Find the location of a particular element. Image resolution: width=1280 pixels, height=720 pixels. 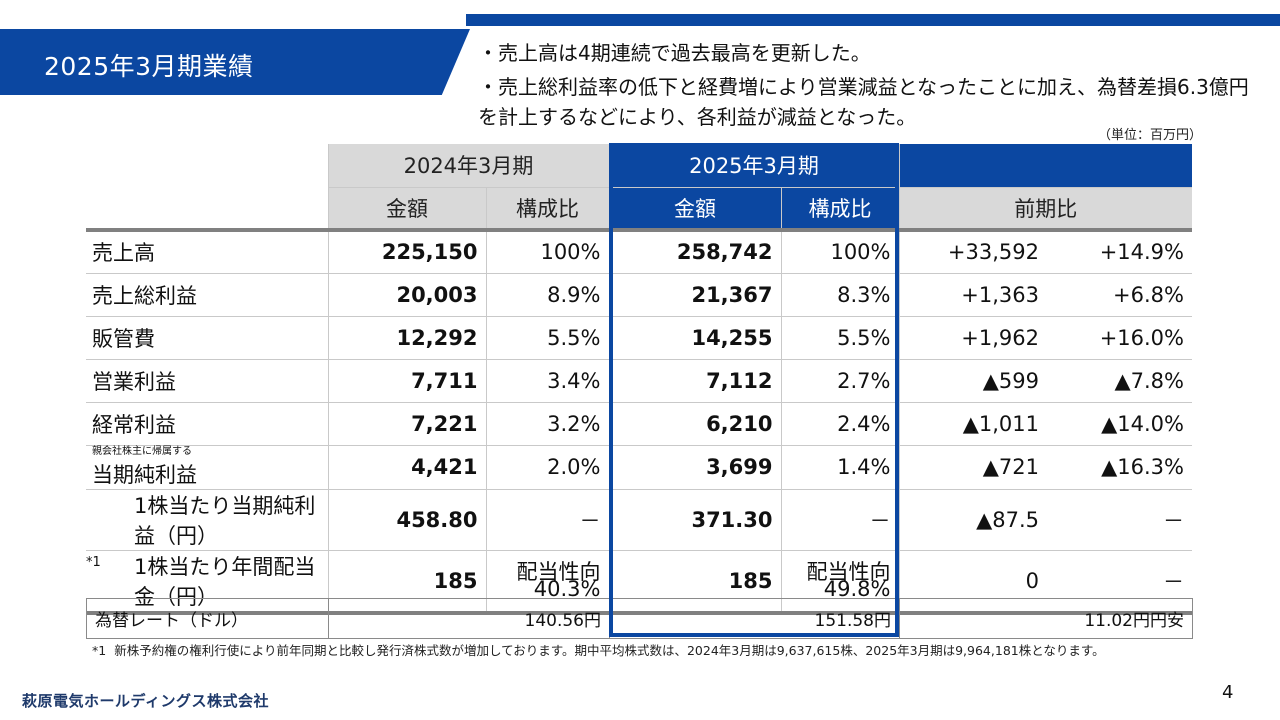

row-label-net-income: 親会社株主に帰属する 当期純利益 is located at coordinates (207, 467).